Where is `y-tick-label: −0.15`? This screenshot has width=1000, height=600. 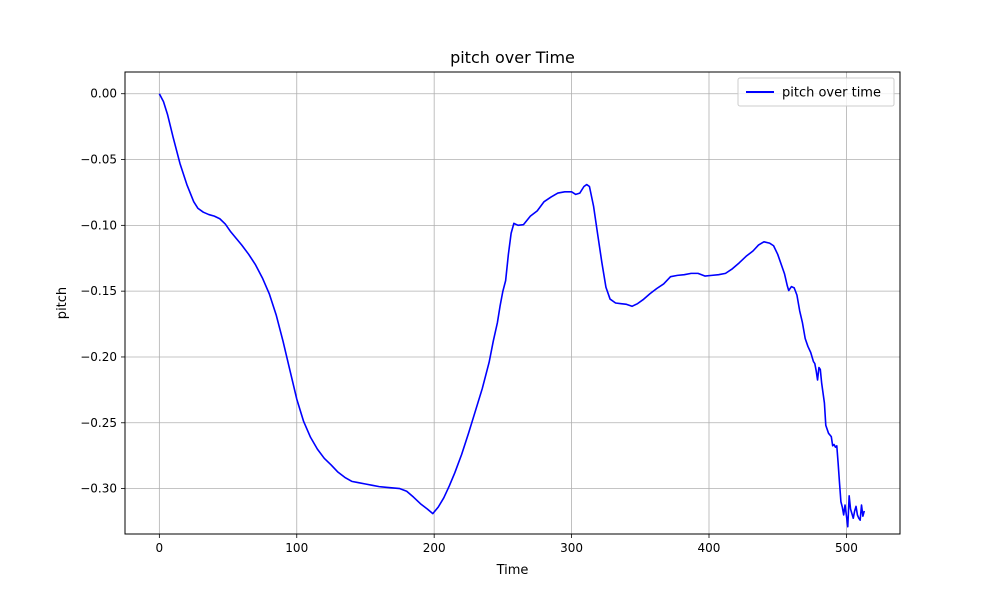
y-tick-label: −0.15 is located at coordinates (98, 291).